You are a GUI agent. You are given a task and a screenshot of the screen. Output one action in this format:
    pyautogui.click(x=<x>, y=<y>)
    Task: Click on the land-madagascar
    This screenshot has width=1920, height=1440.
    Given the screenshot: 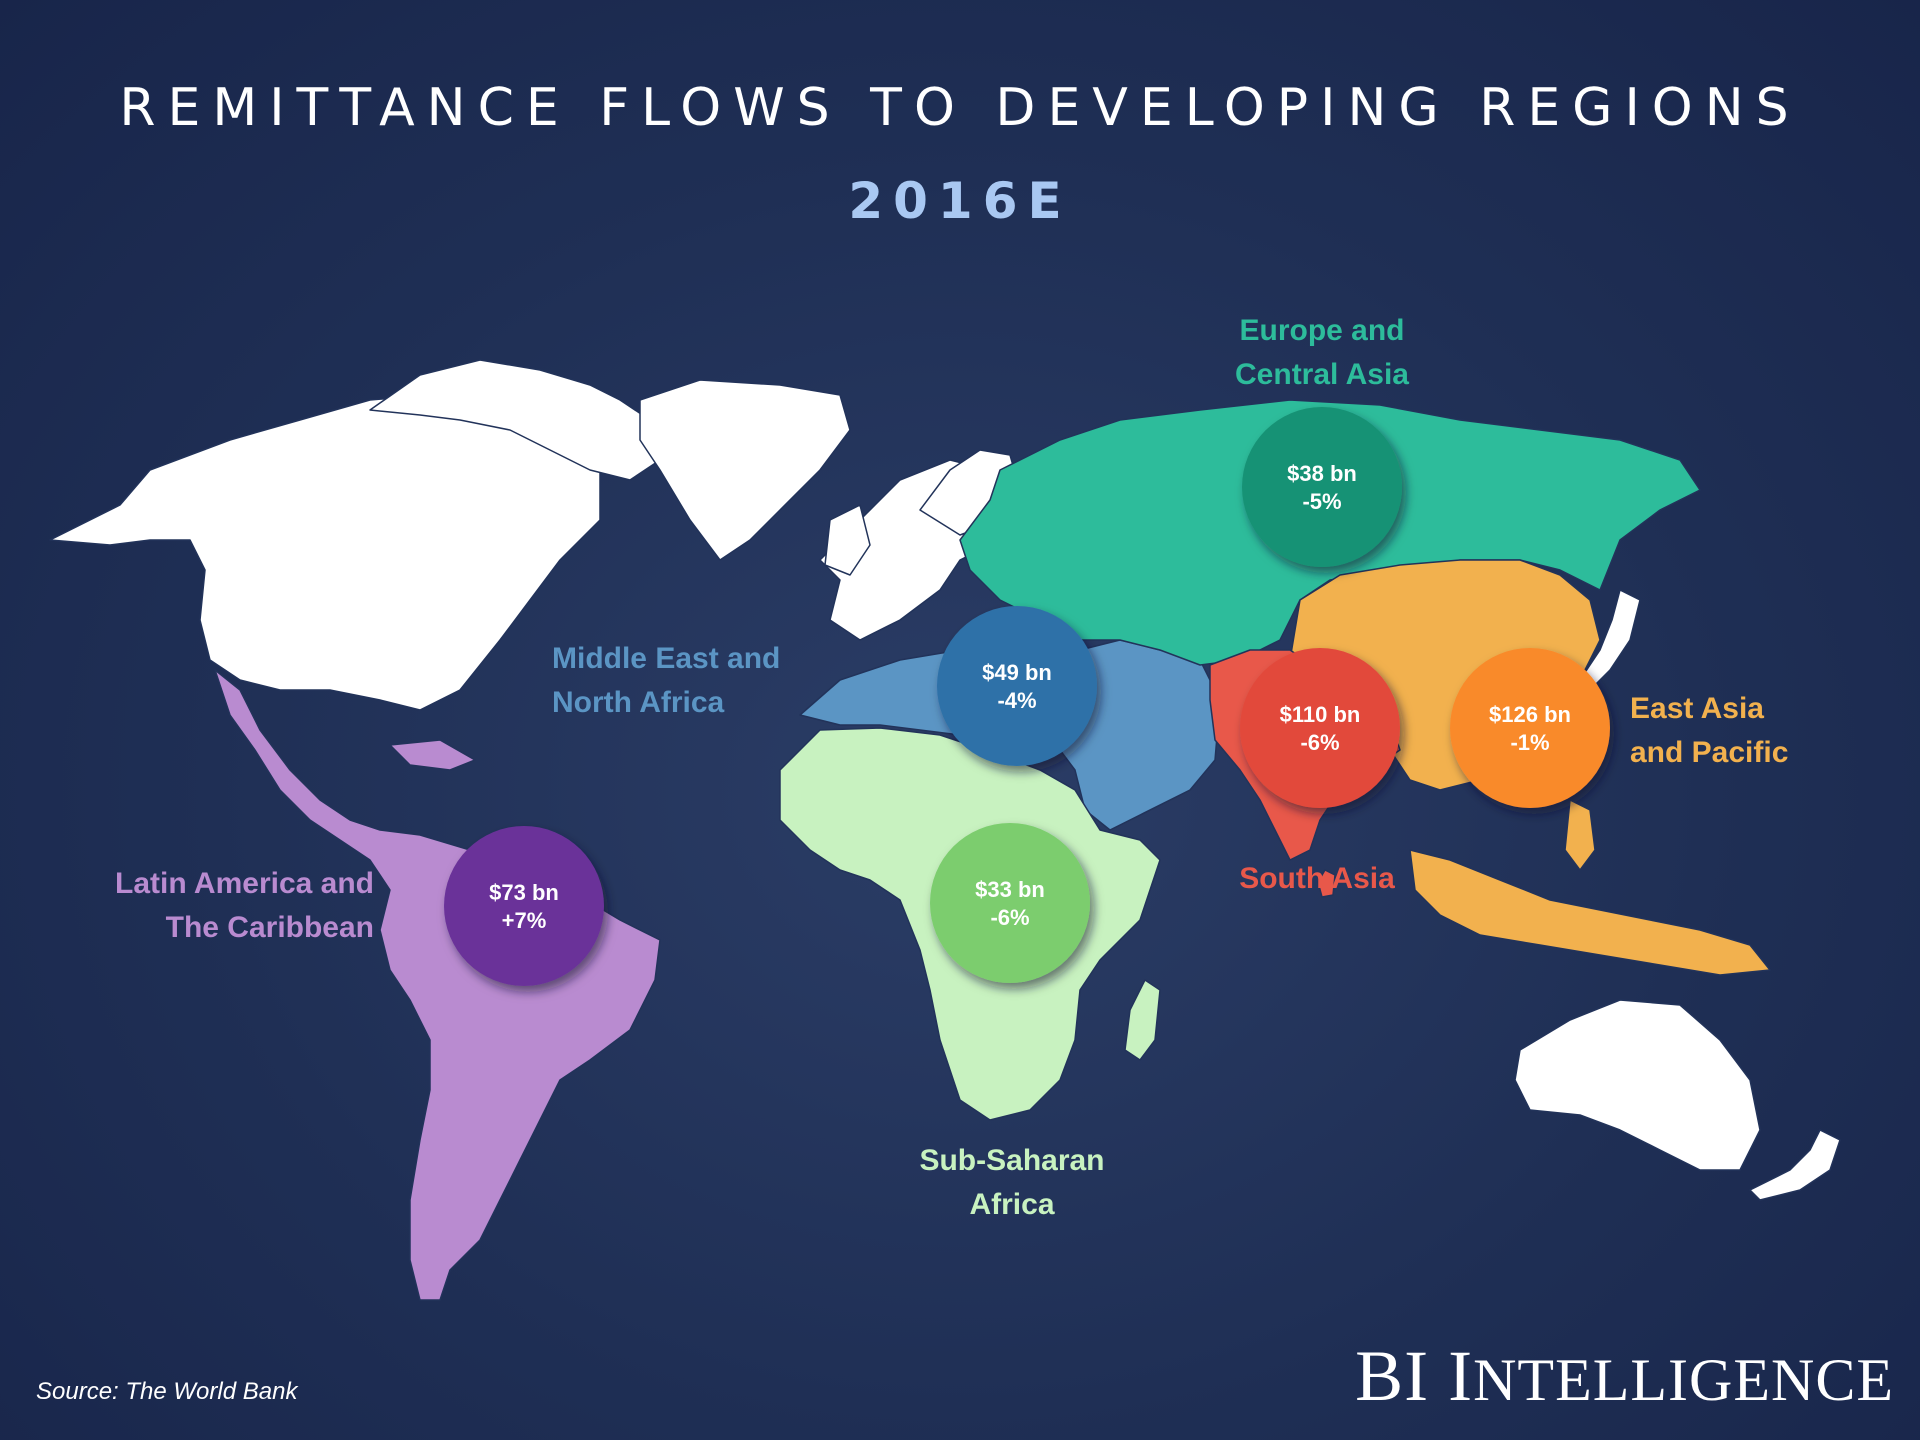 What is the action you would take?
    pyautogui.click(x=1142, y=1020)
    